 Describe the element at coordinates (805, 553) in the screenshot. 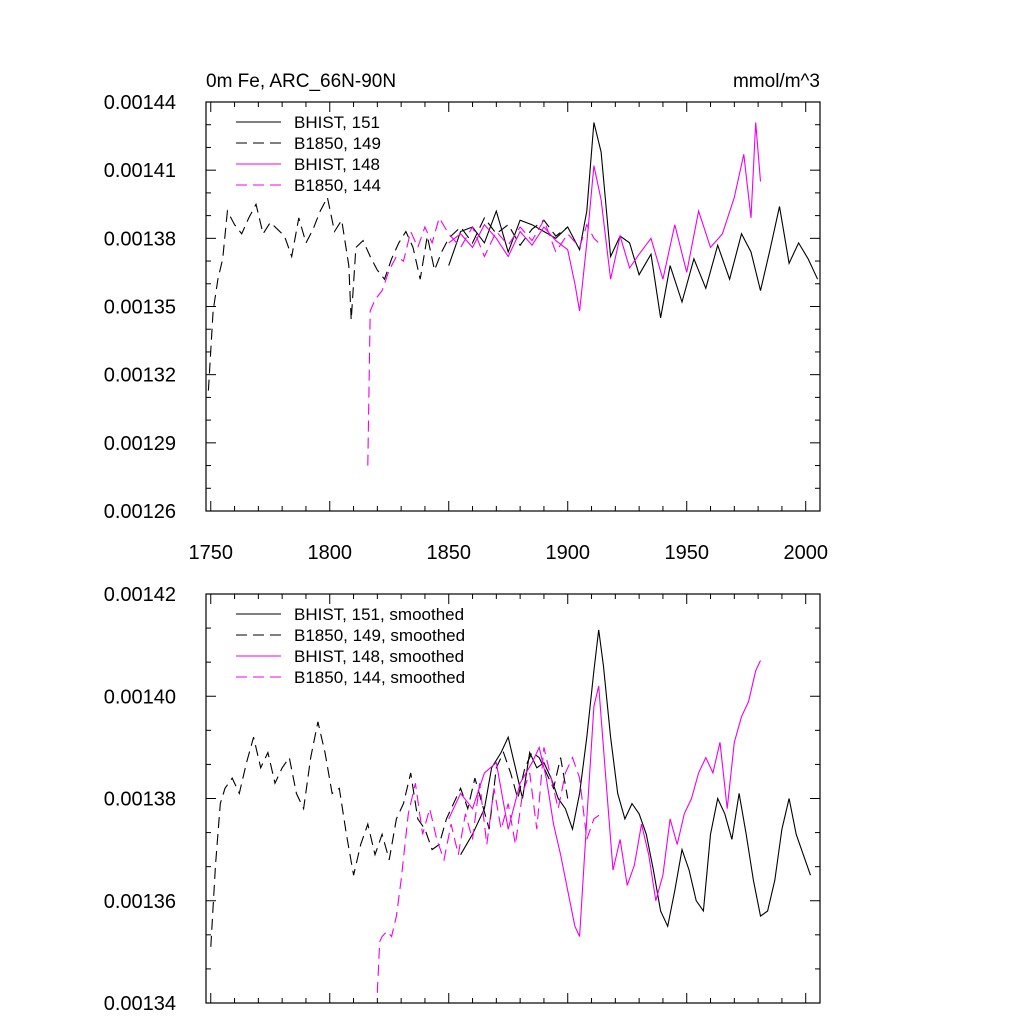

I see `x-tick-label: 2000` at that location.